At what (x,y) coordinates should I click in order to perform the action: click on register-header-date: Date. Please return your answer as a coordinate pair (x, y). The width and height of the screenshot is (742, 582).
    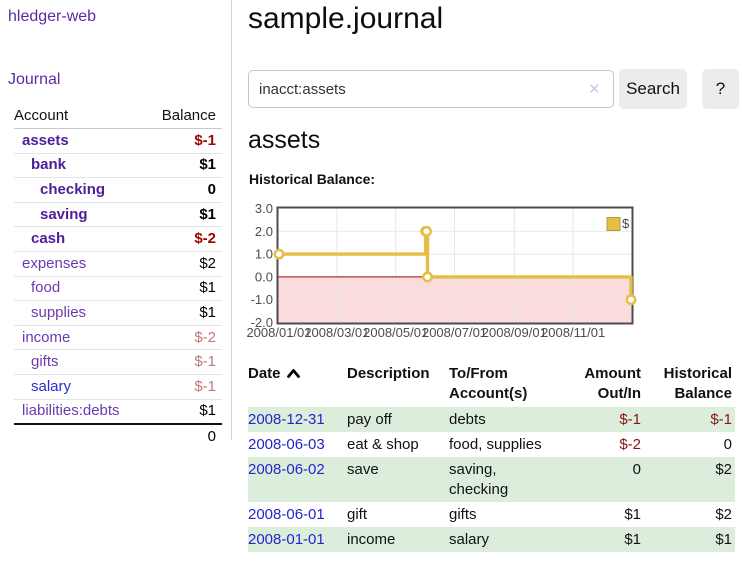
    Looking at the image, I should click on (297, 385).